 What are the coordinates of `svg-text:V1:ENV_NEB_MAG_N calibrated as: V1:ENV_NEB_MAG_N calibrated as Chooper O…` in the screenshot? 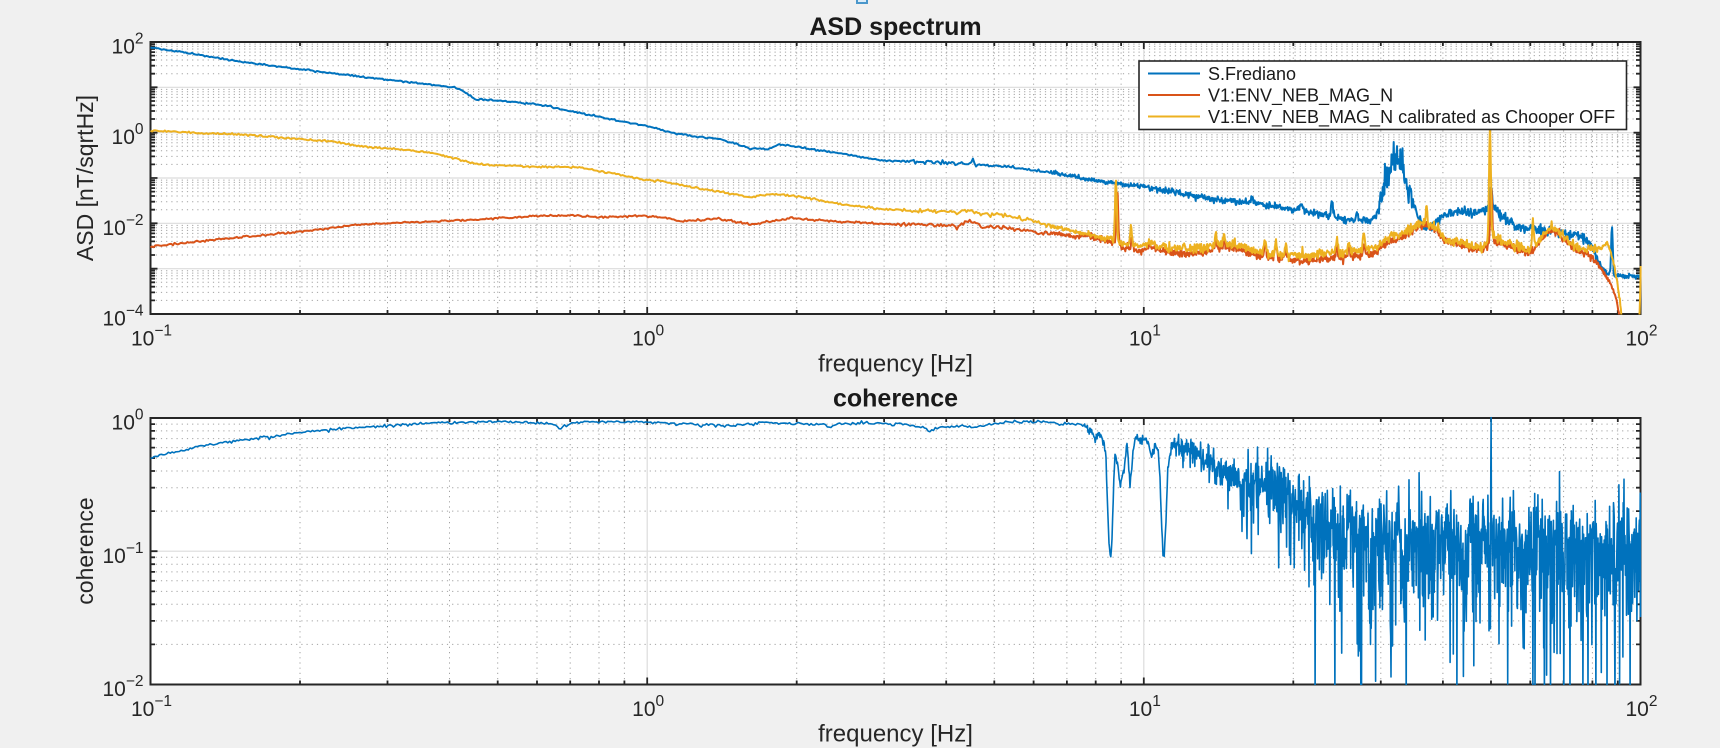 It's located at (1411, 117).